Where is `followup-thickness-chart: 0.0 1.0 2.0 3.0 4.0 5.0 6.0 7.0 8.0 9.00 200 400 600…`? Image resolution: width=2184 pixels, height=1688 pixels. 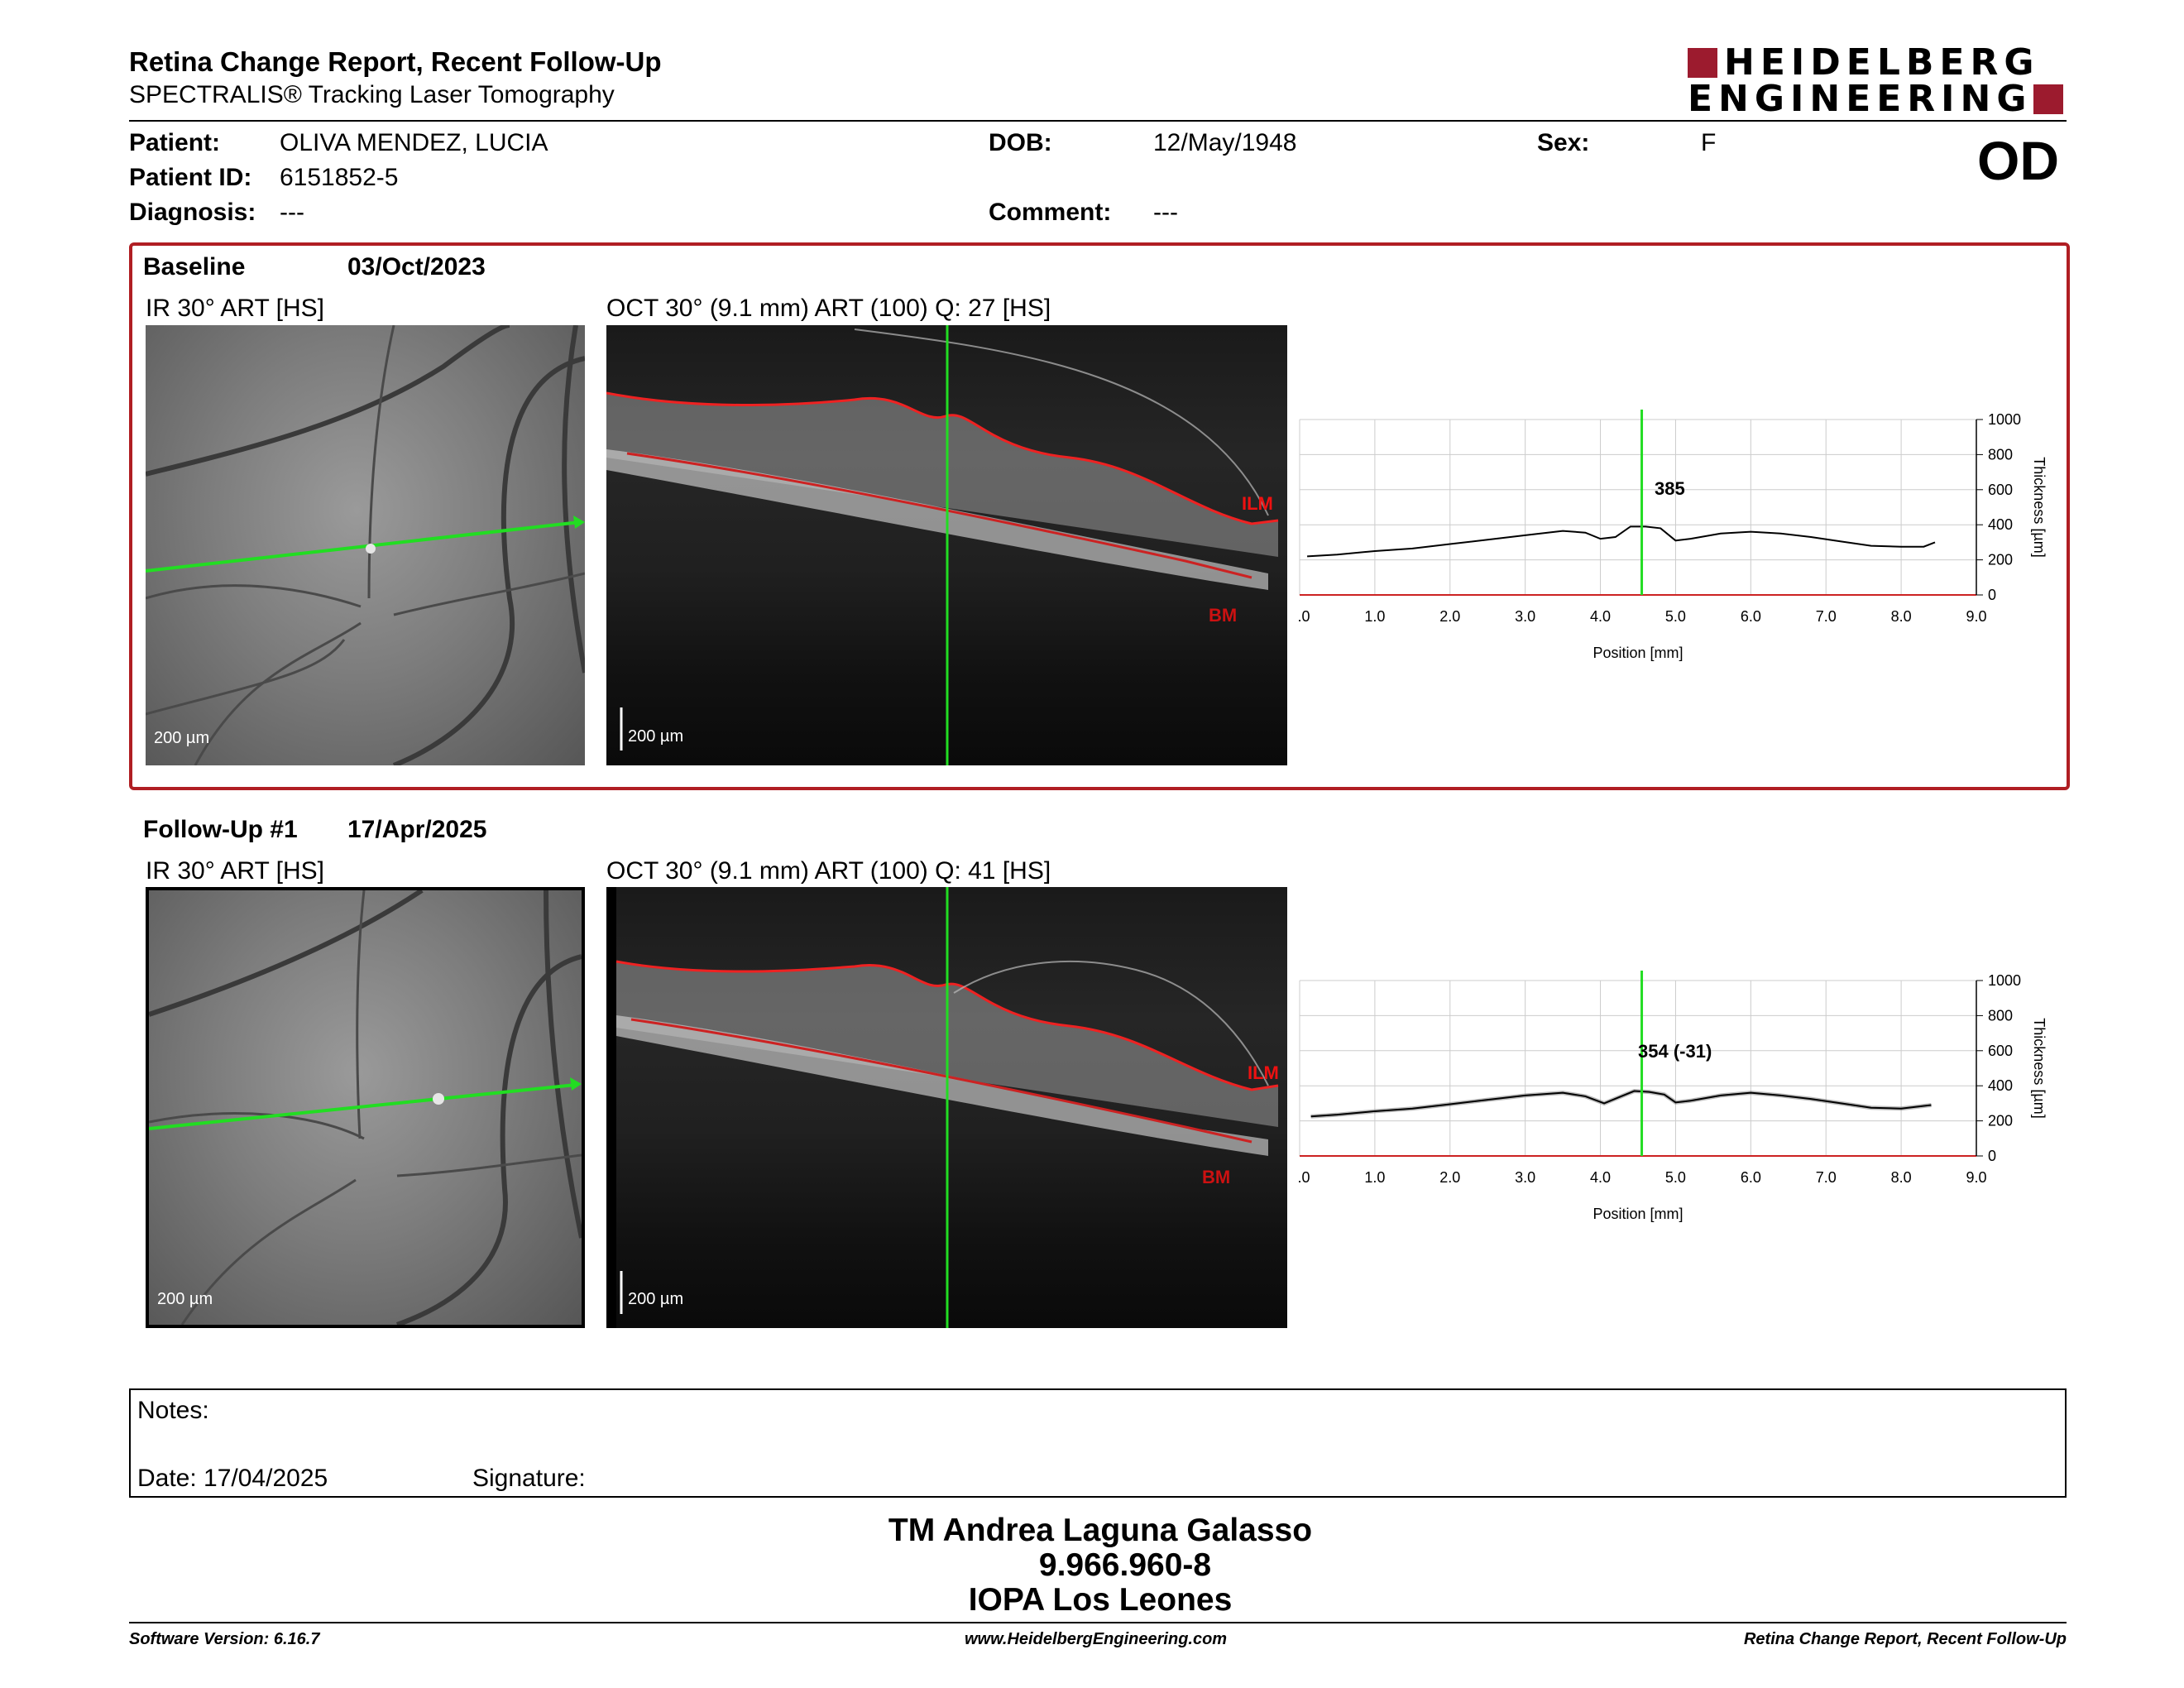
followup-thickness-chart: 0.0 1.0 2.0 3.0 4.0 5.0 6.0 7.0 8.0 9.00 200 400 600… is located at coordinates (1673, 1096).